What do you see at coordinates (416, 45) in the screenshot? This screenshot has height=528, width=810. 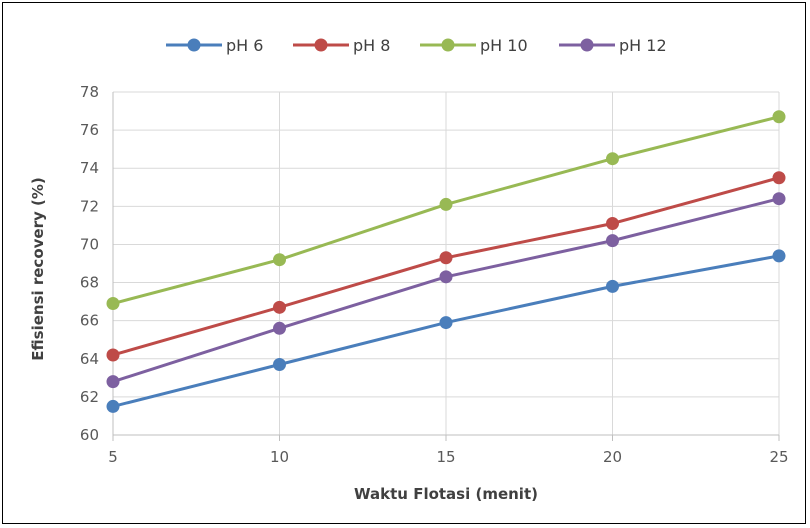 I see `legend: pH 6 pH 8 pH 10 pH 12` at bounding box center [416, 45].